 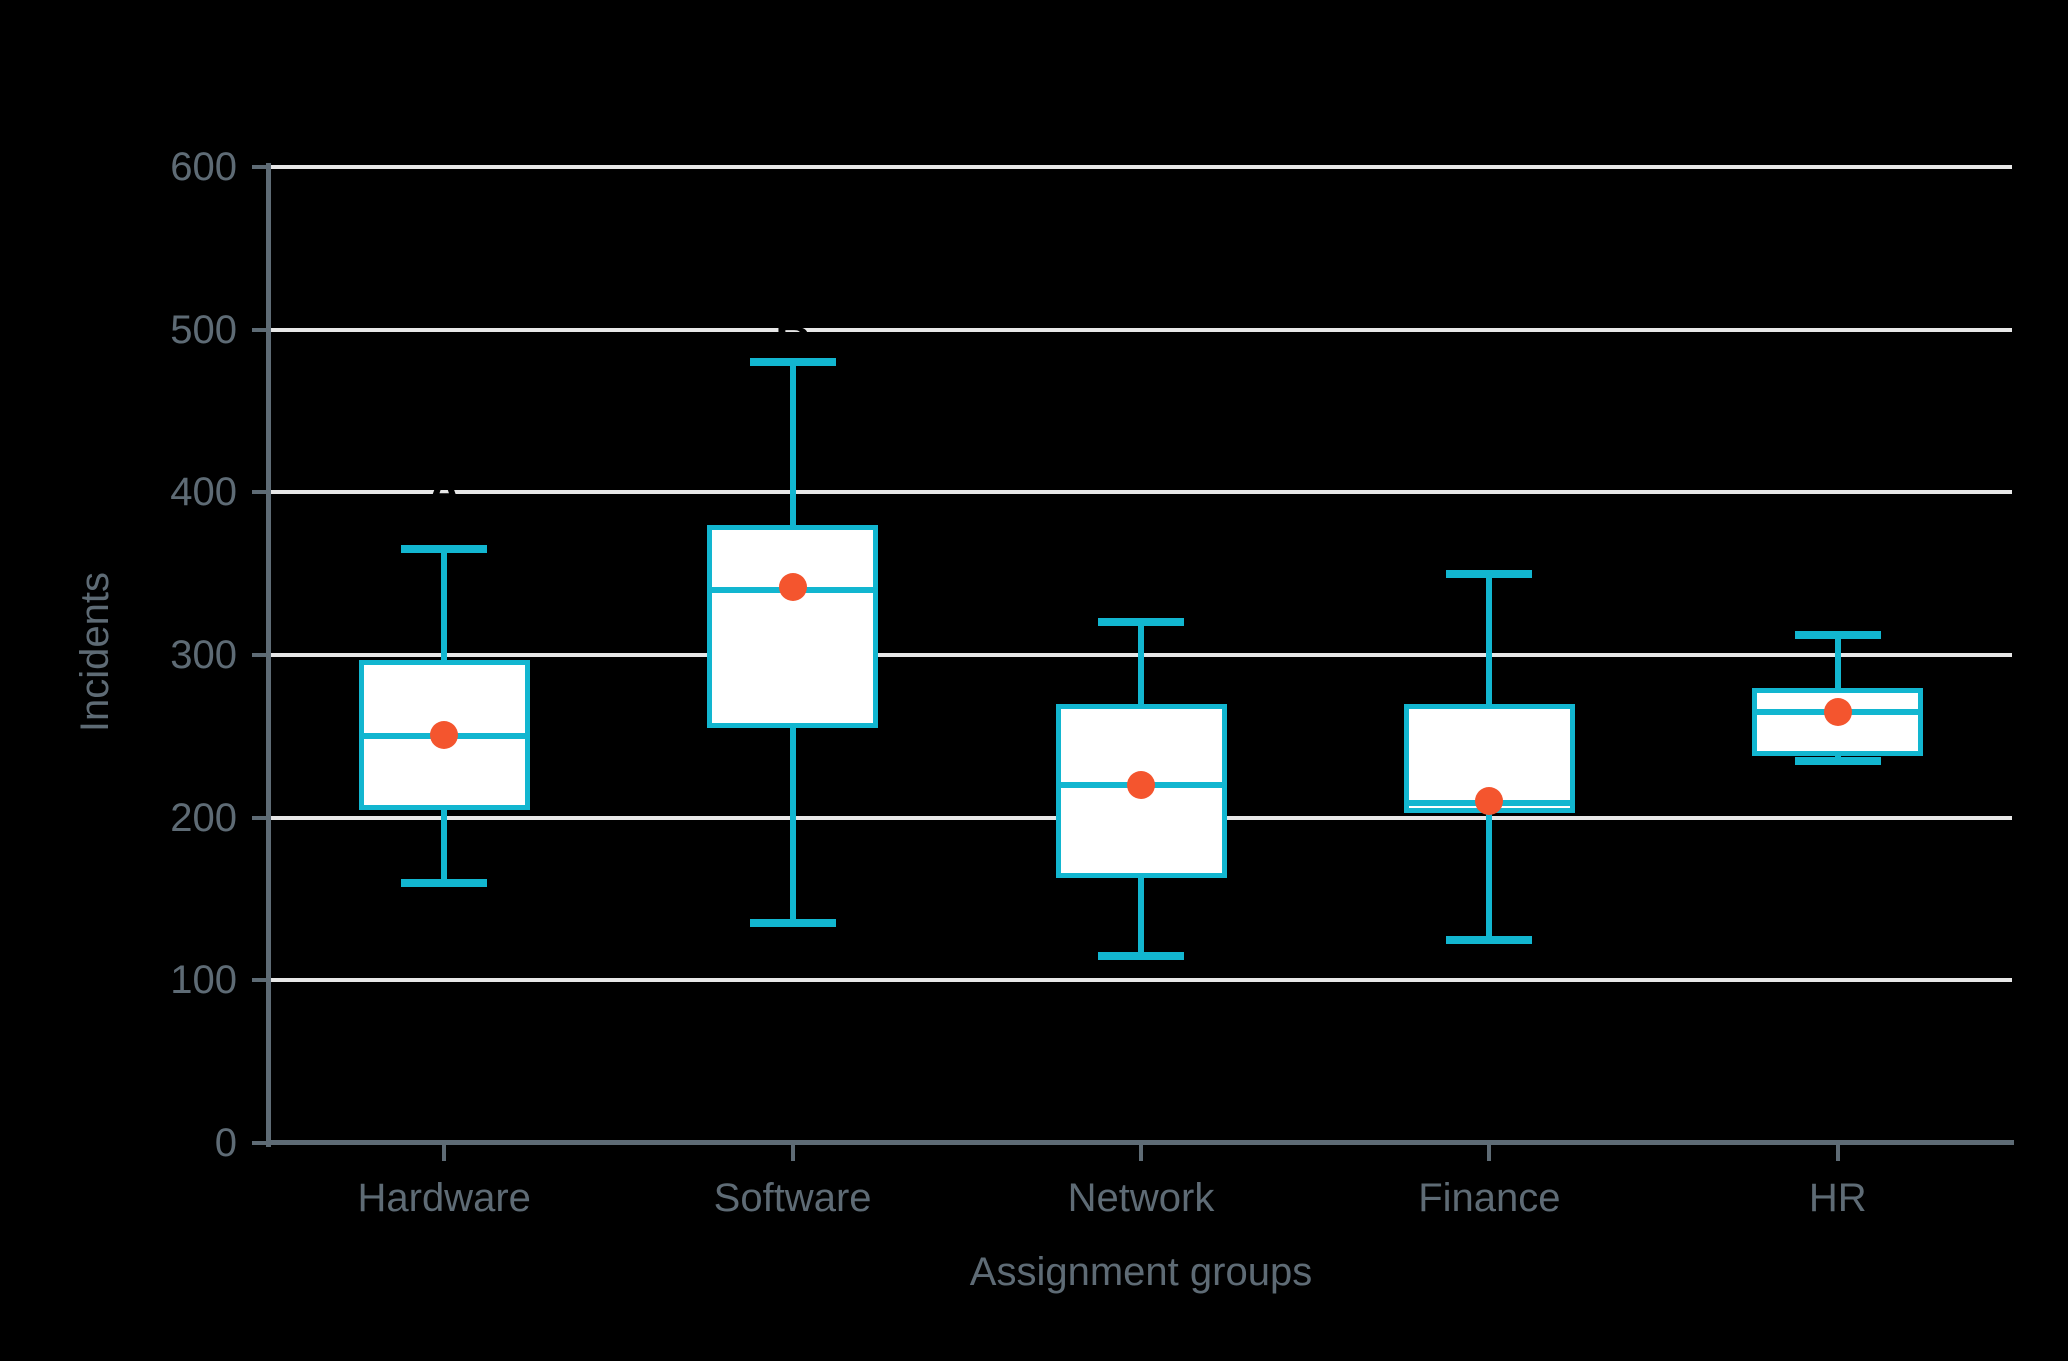 I want to click on y-tick-label-400: 400, so click(x=203, y=492).